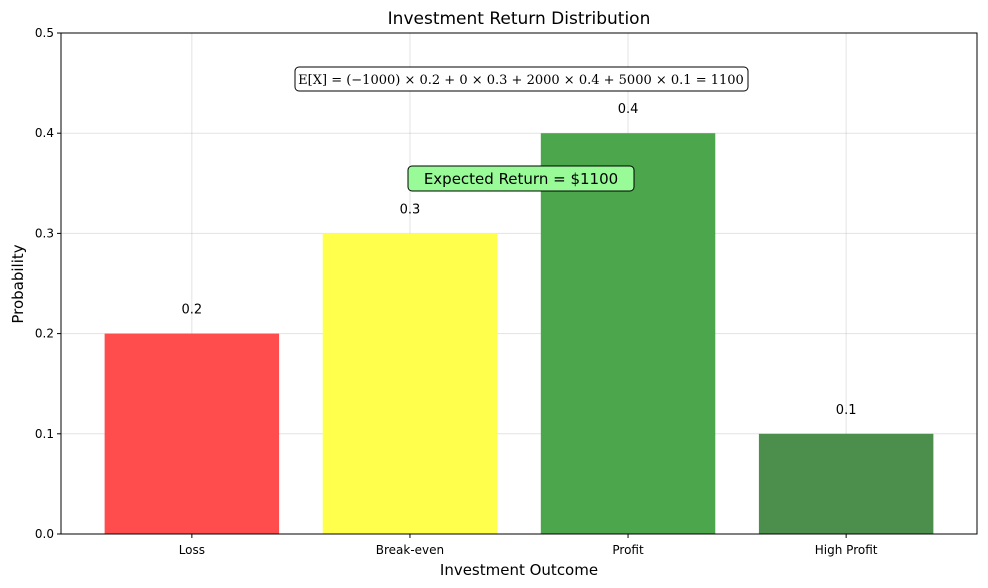  Describe the element at coordinates (628, 333) in the screenshot. I see `bar-profit` at that location.